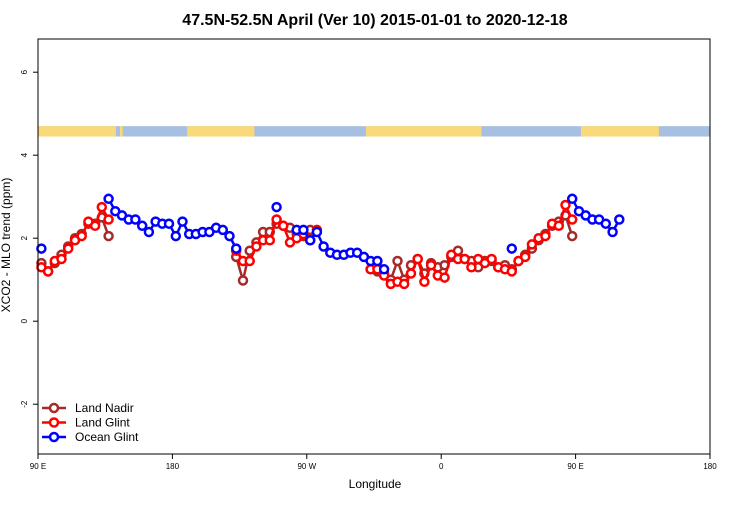 Image resolution: width=750 pixels, height=505 pixels. What do you see at coordinates (104, 408) in the screenshot?
I see `legend-label: Land Nadir` at bounding box center [104, 408].